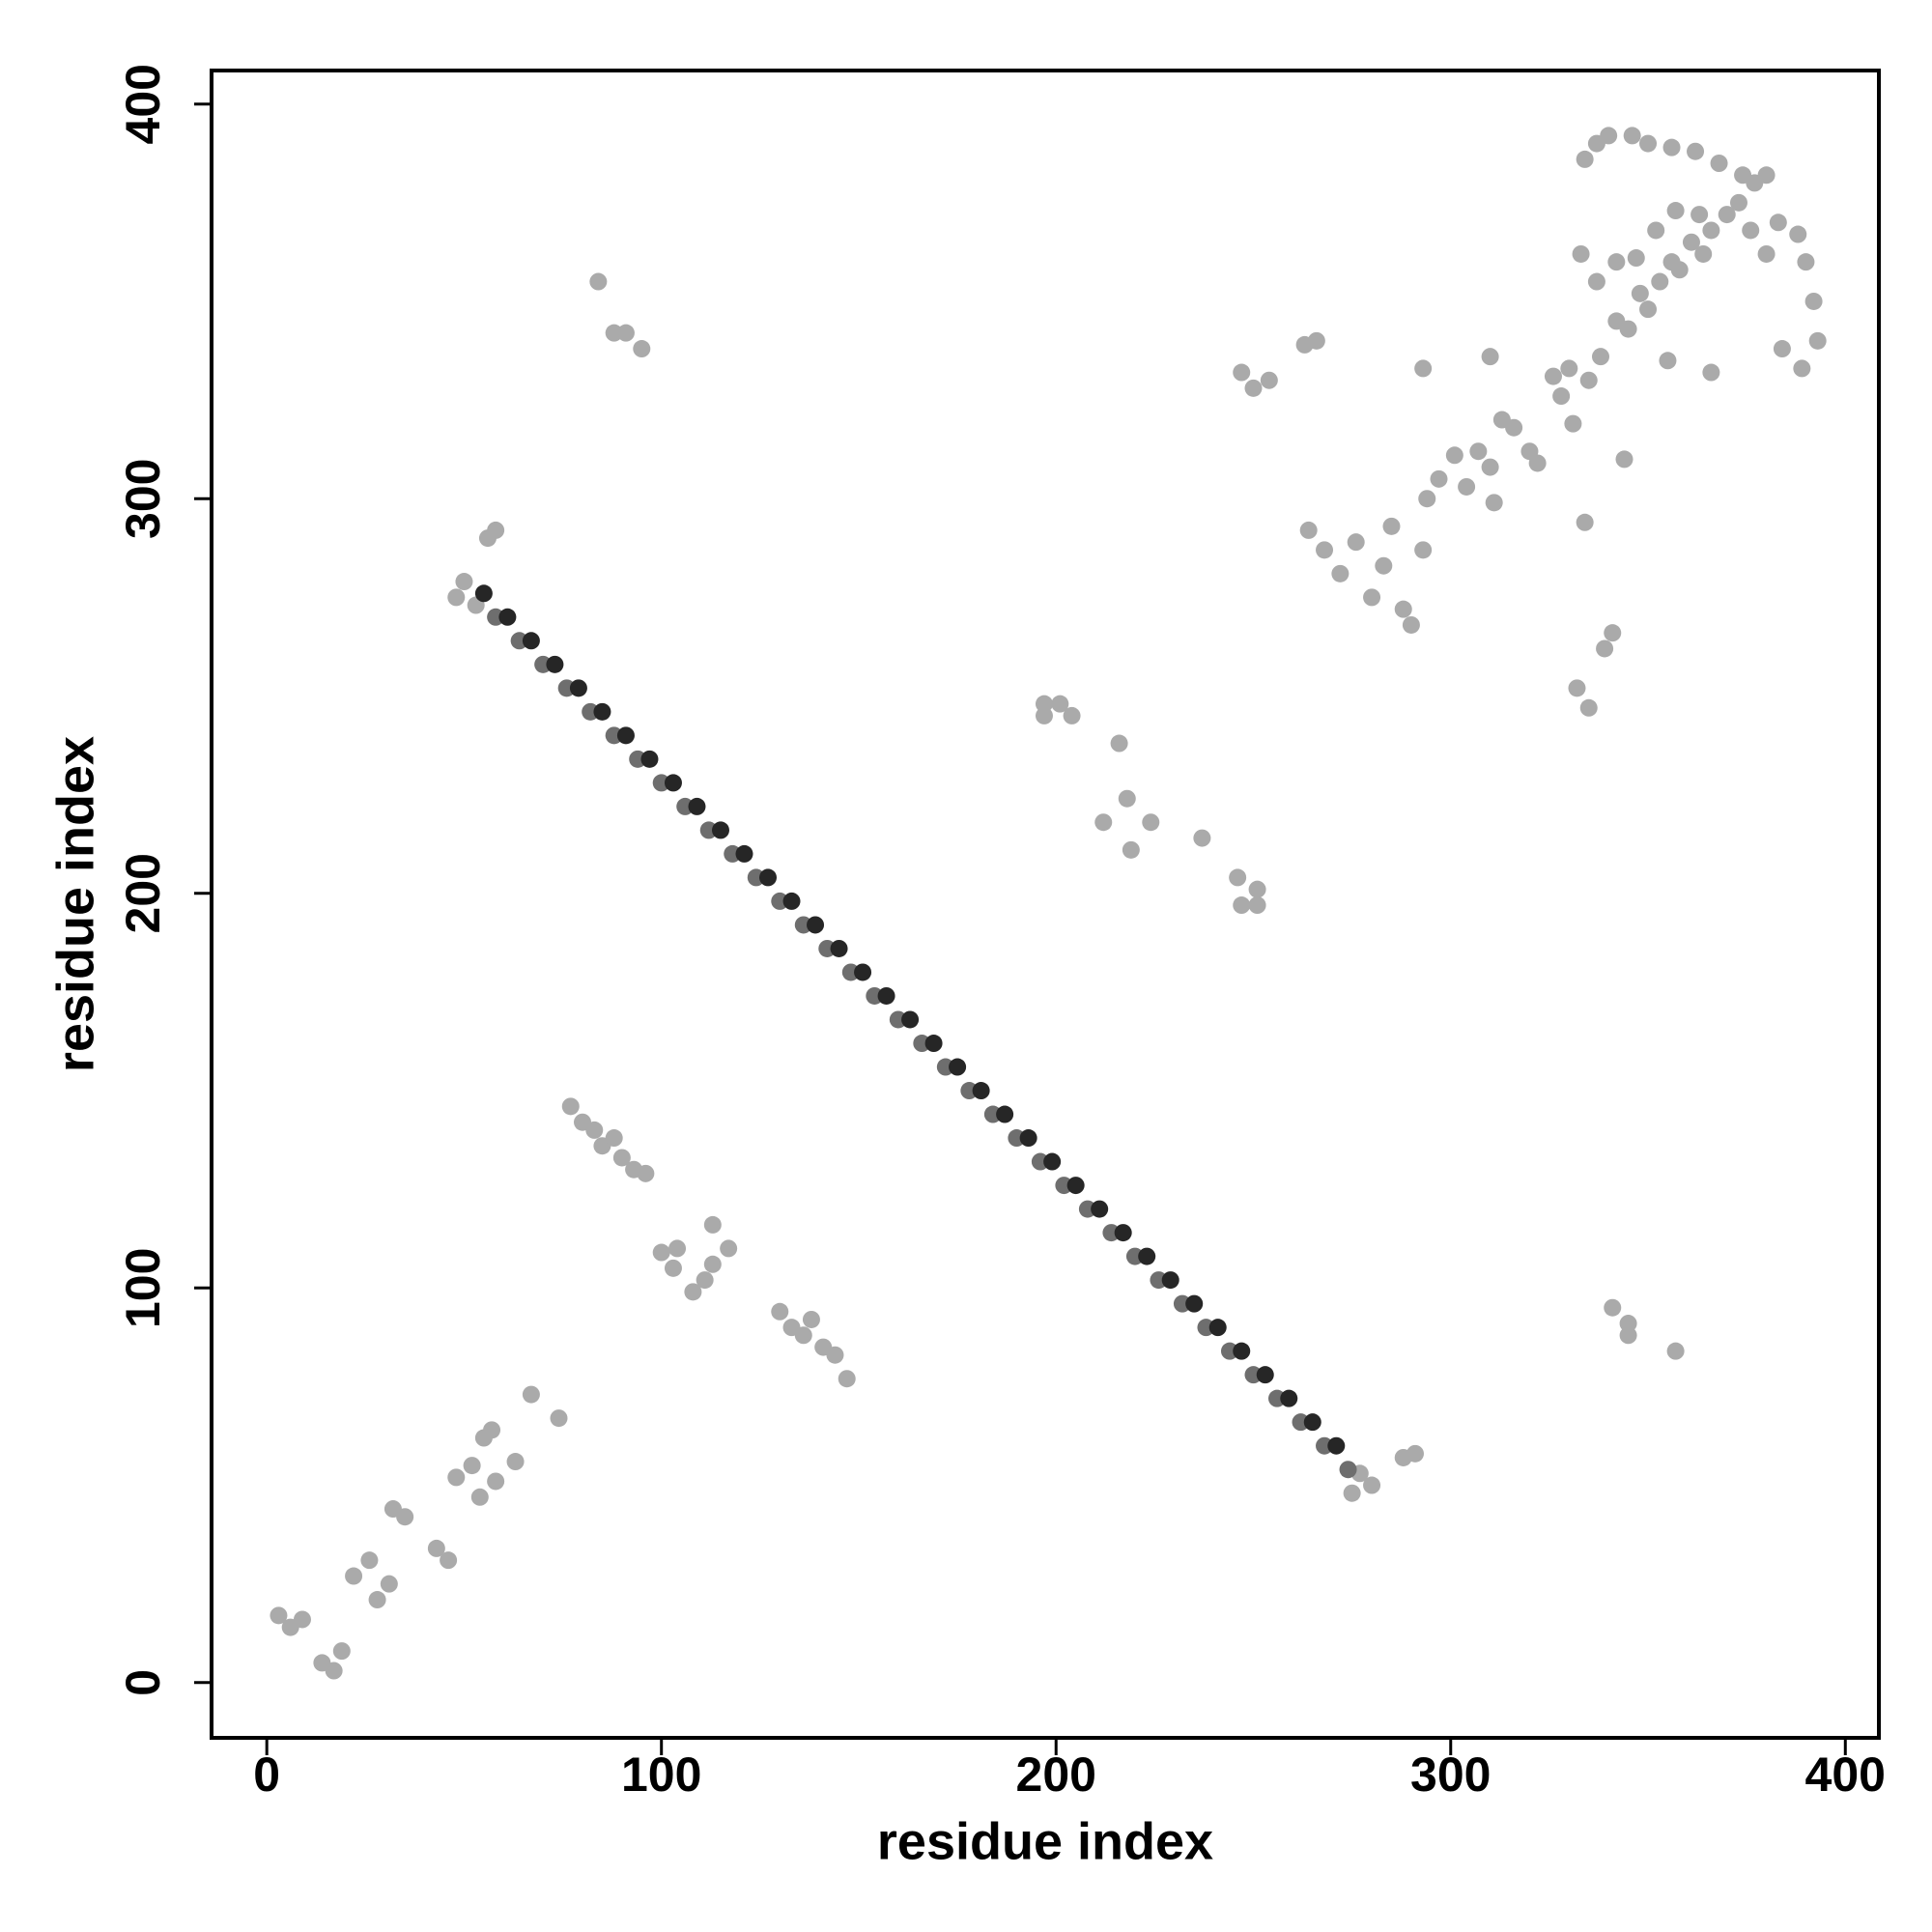  Describe the element at coordinates (1056, 1774) in the screenshot. I see `x-tick-label: 200` at that location.